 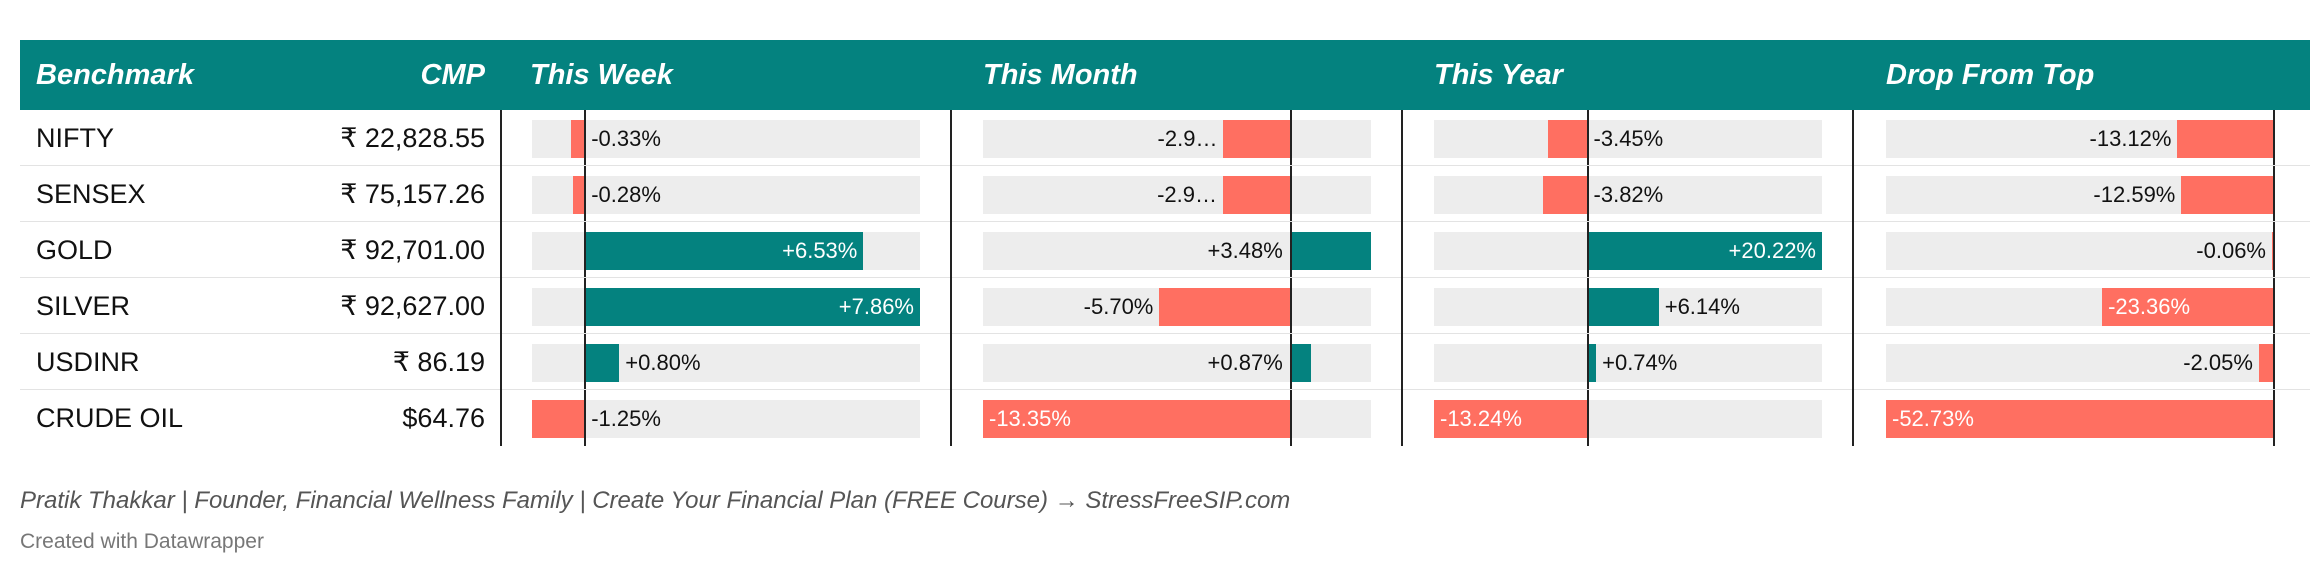 I want to click on year-bar-track: +6.14%, so click(x=1628, y=307).